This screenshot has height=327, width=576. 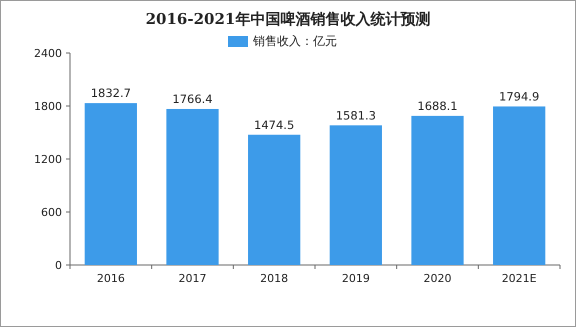 What do you see at coordinates (356, 115) in the screenshot?
I see `data-label: 1581.3` at bounding box center [356, 115].